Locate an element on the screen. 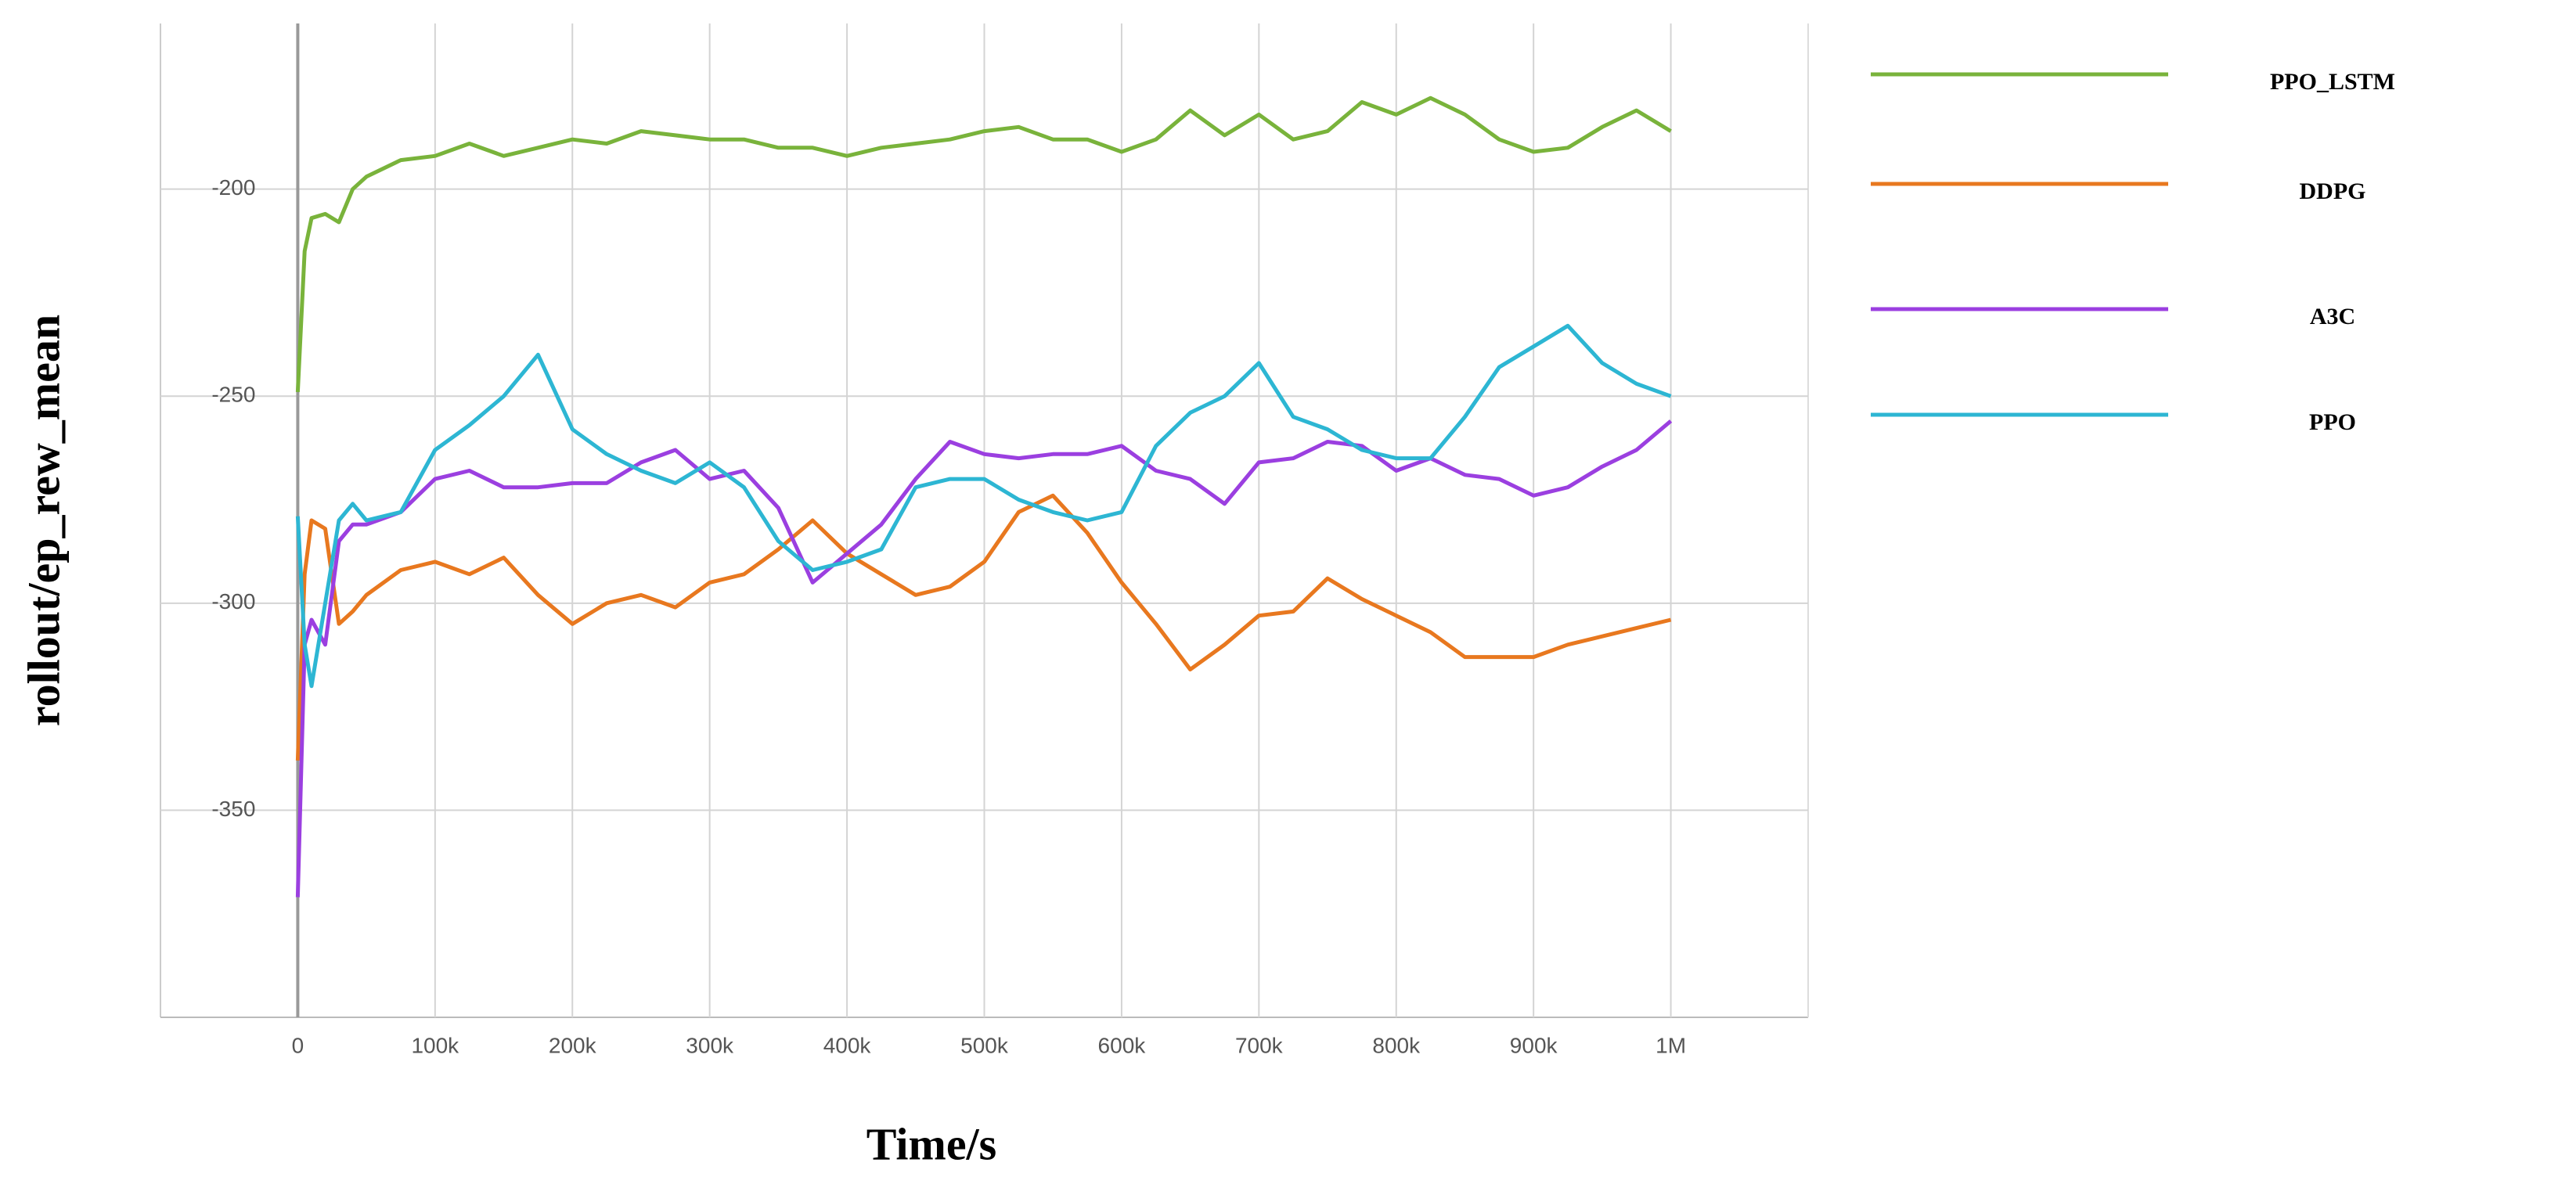 The height and width of the screenshot is (1184, 2576). y-tick-label: -200 is located at coordinates (233, 187).